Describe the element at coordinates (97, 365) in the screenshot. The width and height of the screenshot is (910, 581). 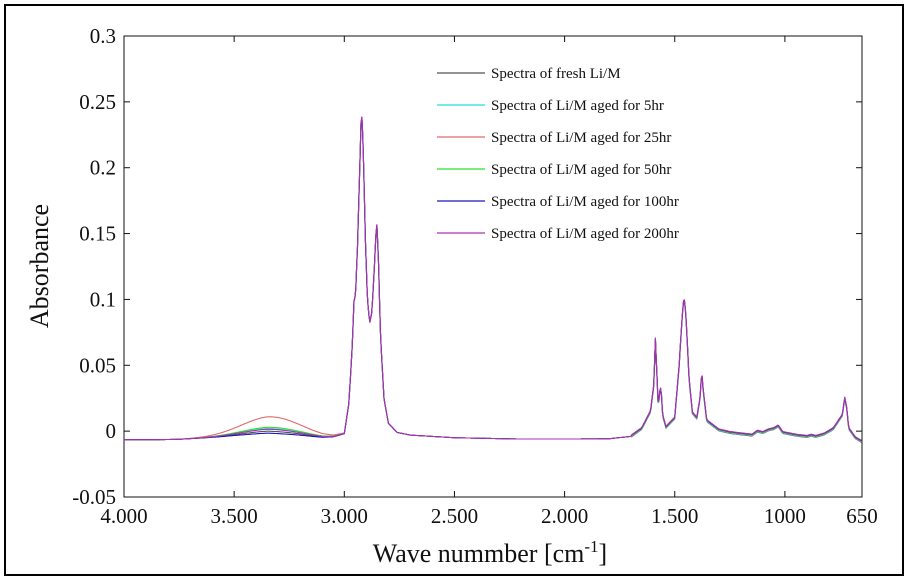
I see `y-tick-label: 0.05` at that location.